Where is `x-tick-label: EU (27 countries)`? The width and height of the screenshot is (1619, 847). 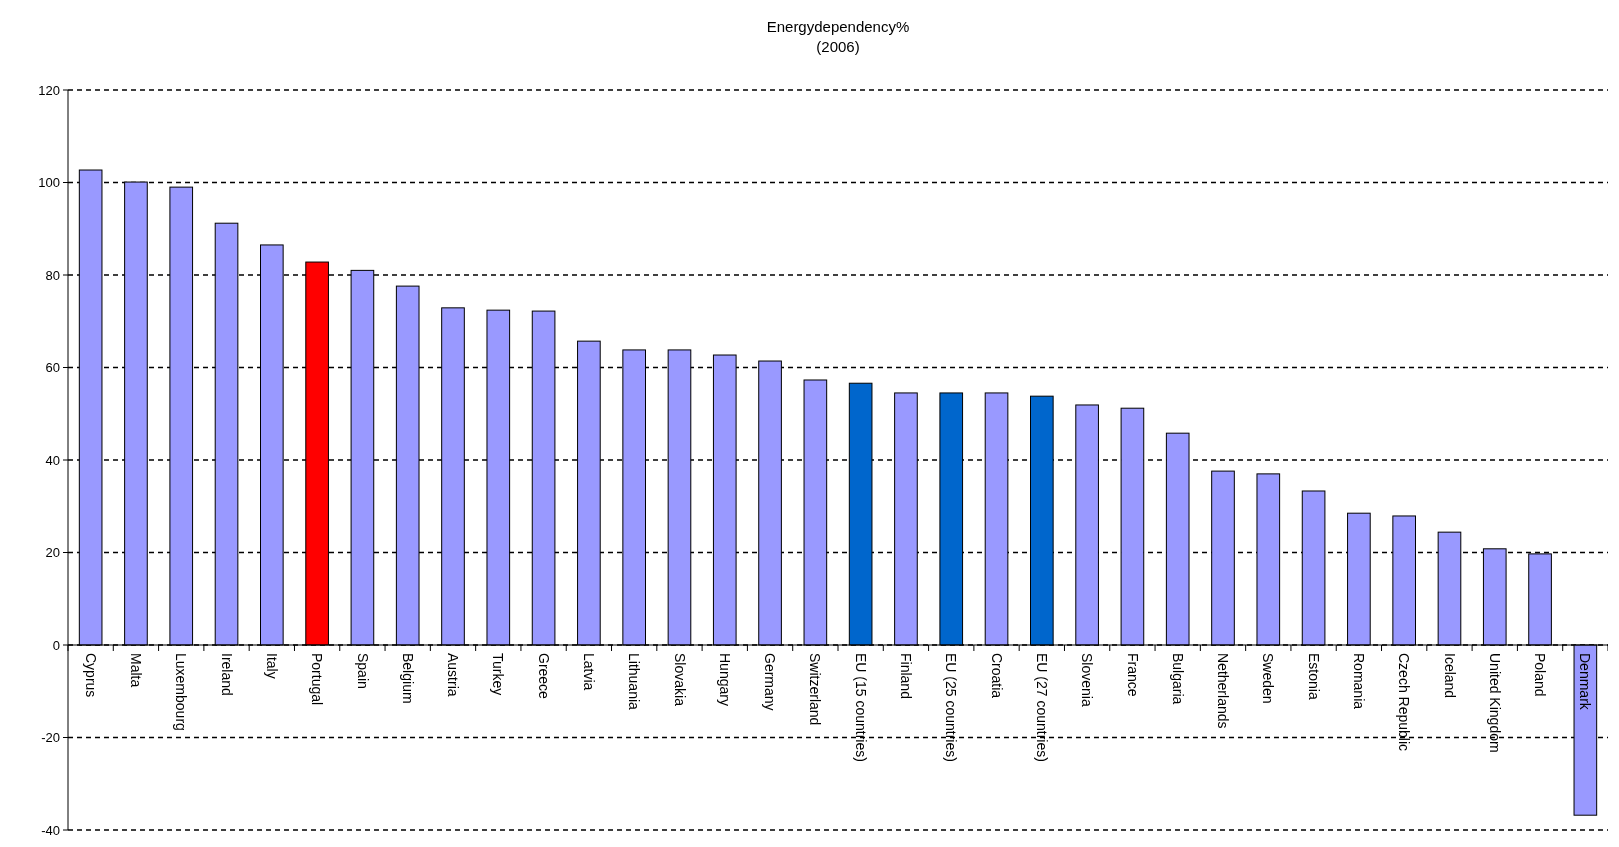 x-tick-label: EU (27 countries) is located at coordinates (1041, 707).